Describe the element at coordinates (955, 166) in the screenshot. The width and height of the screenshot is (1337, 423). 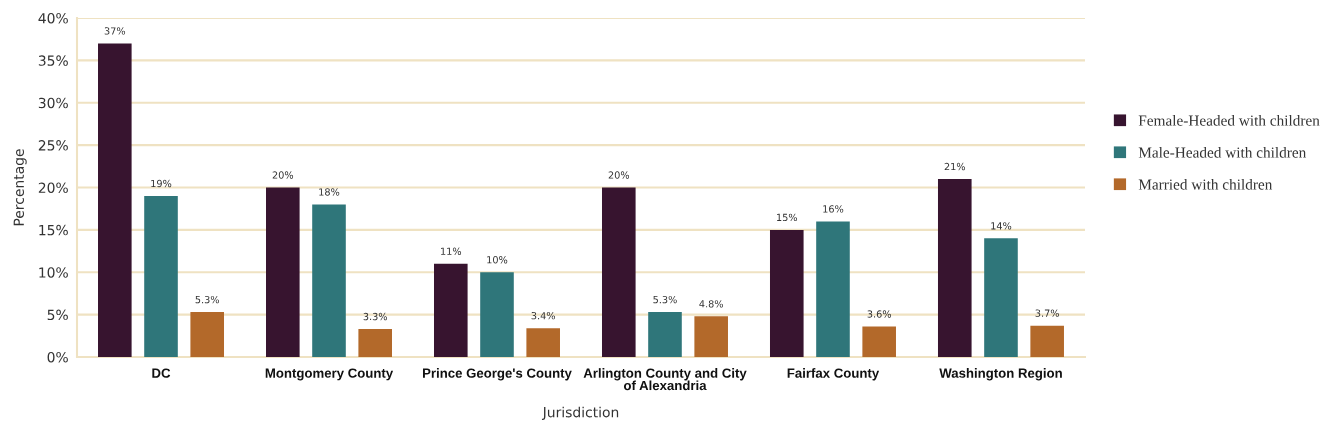
I see `data-label: 21%` at that location.